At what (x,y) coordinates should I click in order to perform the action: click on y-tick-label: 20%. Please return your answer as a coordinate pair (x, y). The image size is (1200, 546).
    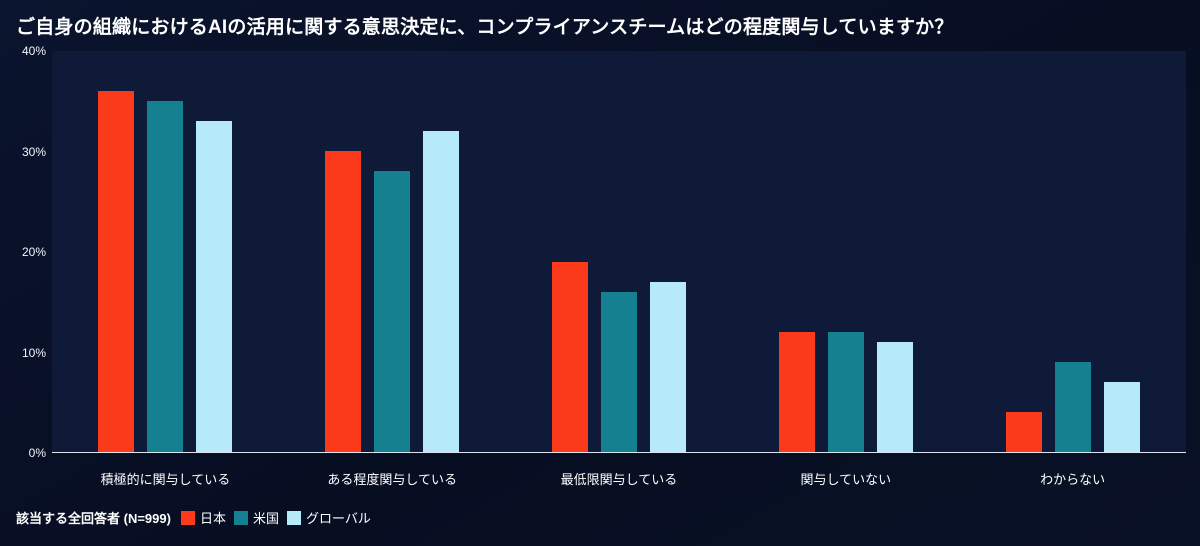
    Looking at the image, I should click on (33, 252).